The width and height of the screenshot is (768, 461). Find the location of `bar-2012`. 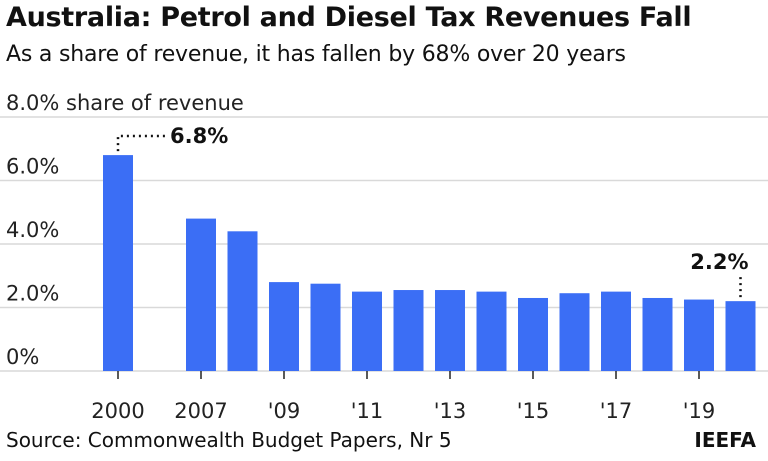

bar-2012 is located at coordinates (408, 330).